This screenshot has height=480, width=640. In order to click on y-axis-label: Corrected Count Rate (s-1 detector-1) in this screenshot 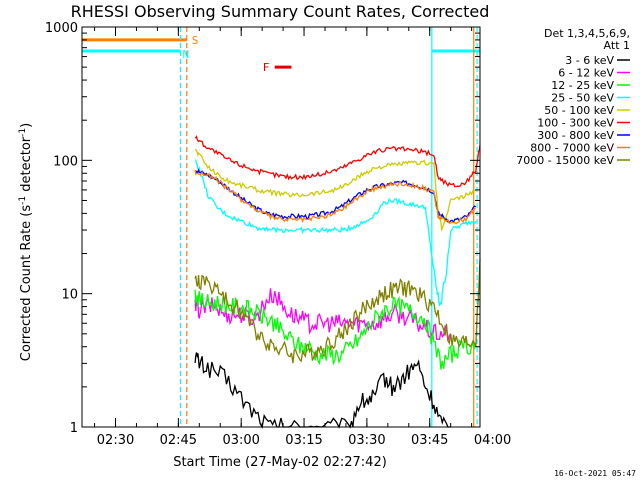, I will do `click(26, 242)`.